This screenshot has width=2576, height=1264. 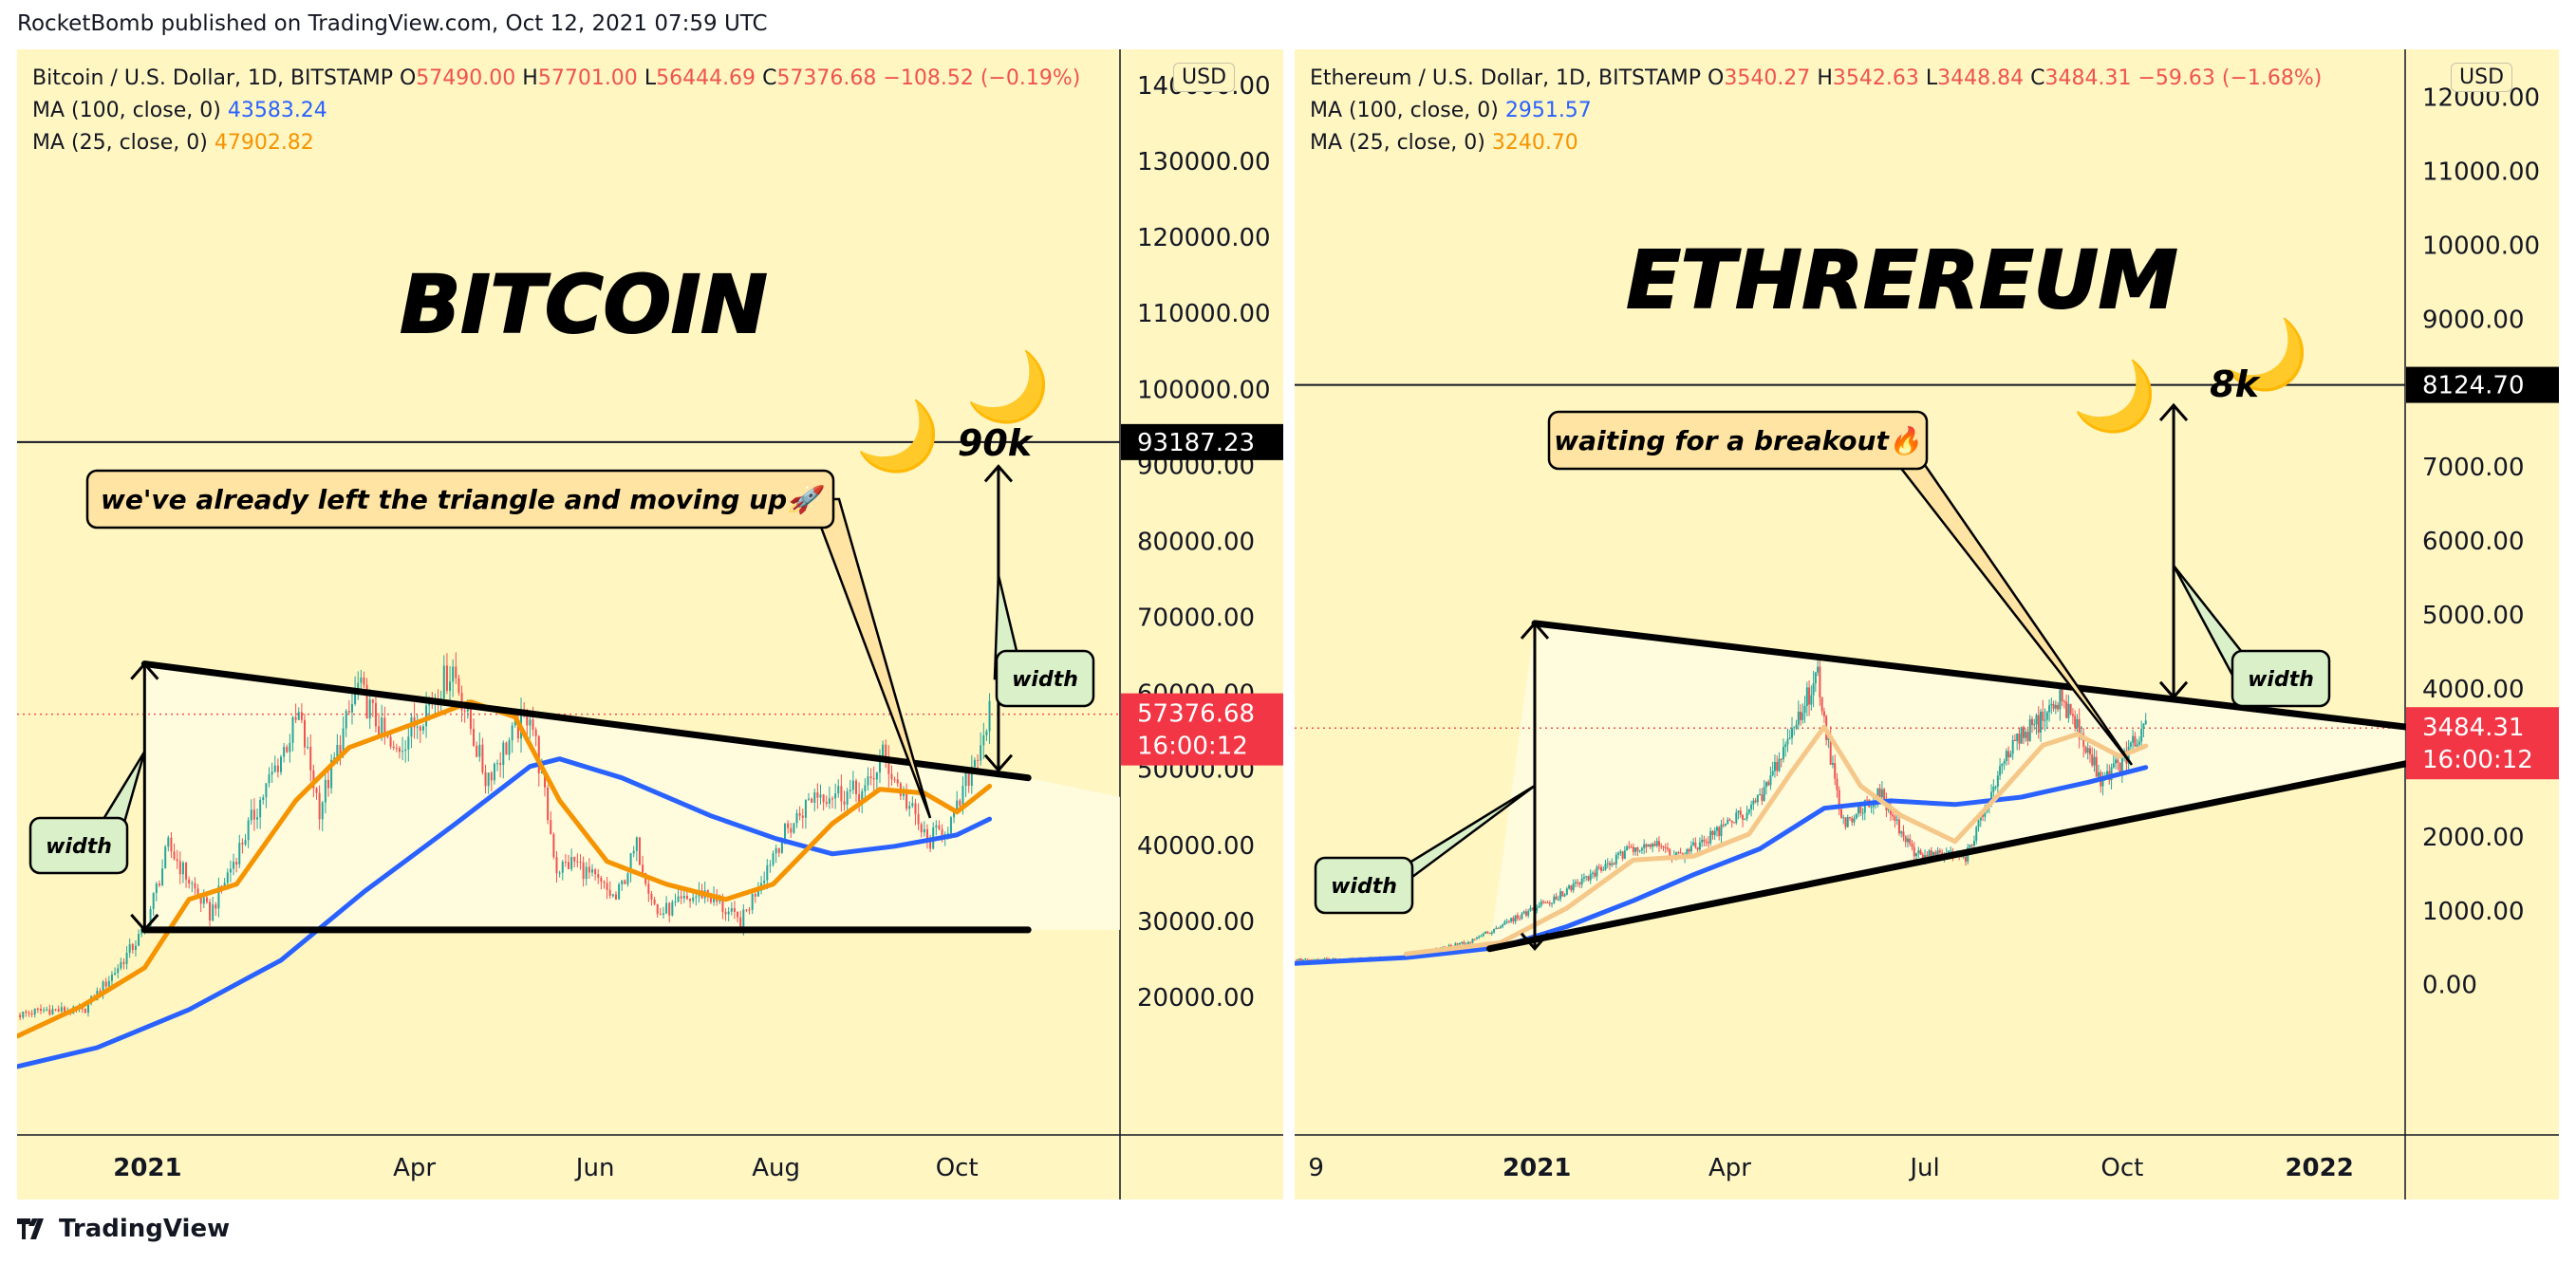 I want to click on triangle-lower-trendline, so click(x=1948, y=857).